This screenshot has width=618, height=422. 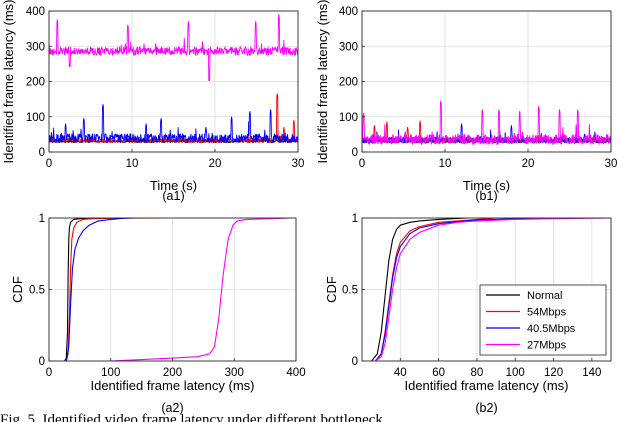 I want to click on x-tick-label: 40, so click(x=400, y=373).